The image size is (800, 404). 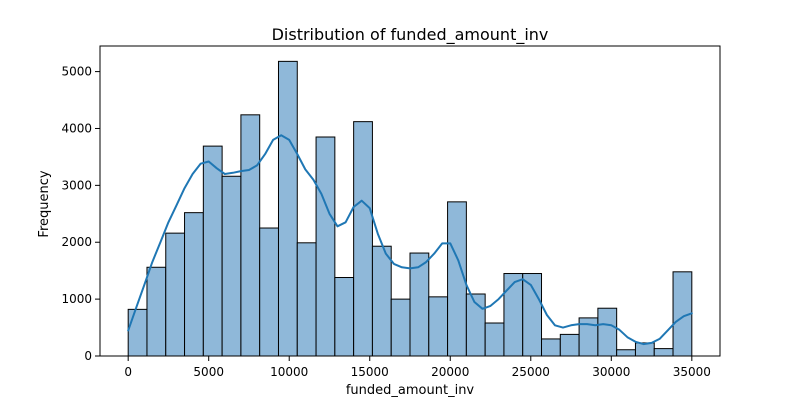 I want to click on y-tick-label: 5000, so click(x=76, y=72).